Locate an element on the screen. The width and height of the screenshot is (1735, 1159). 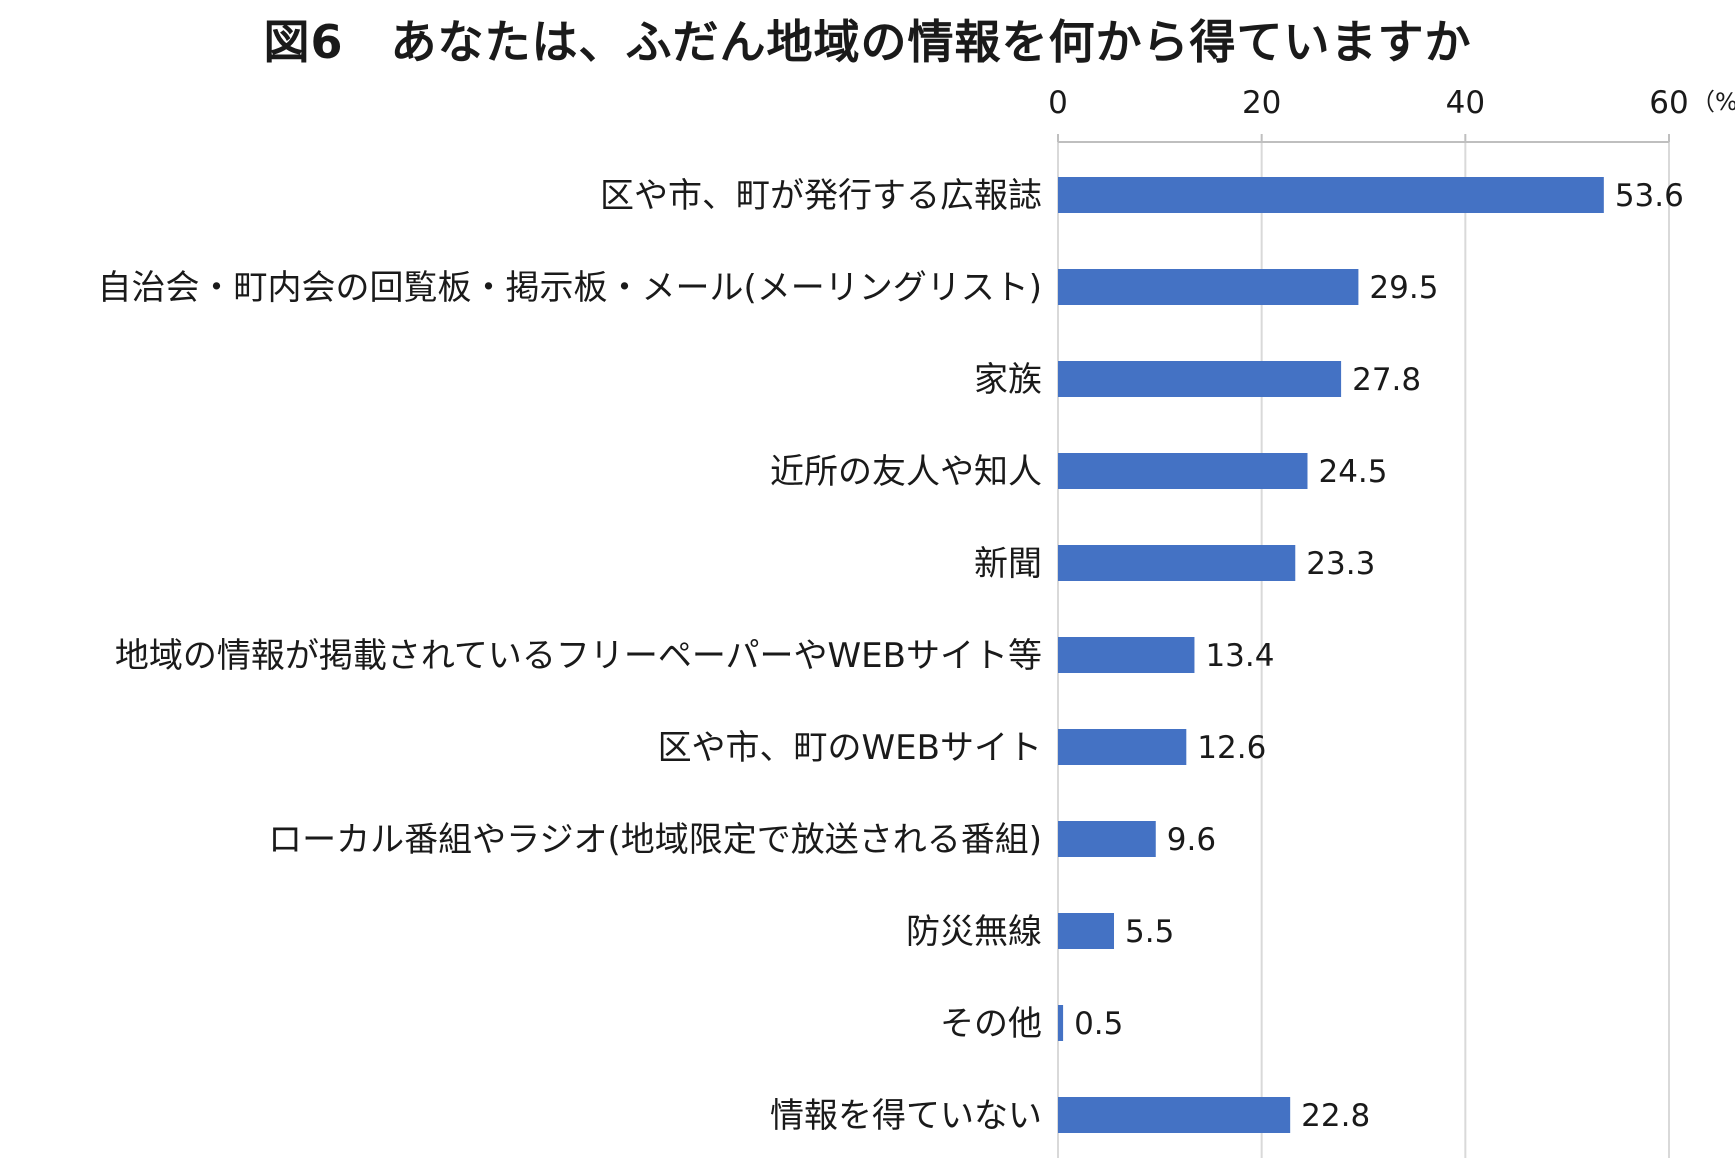
tick-label-40: 40 is located at coordinates (1465, 103).